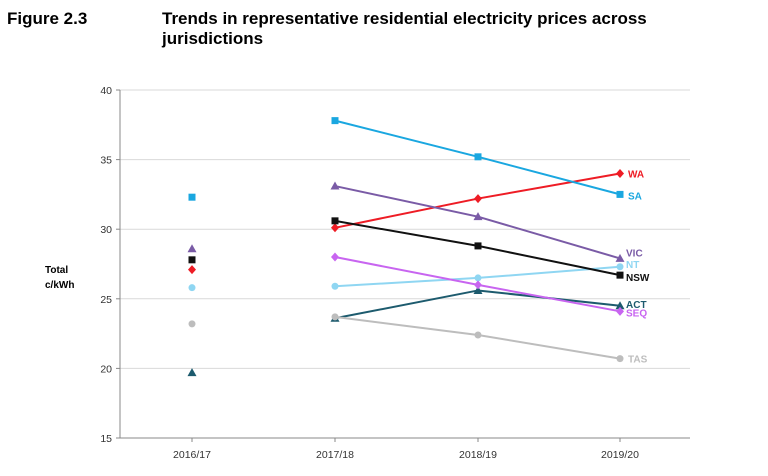 The height and width of the screenshot is (476, 768). What do you see at coordinates (406, 338) in the screenshot?
I see `series-tas` at bounding box center [406, 338].